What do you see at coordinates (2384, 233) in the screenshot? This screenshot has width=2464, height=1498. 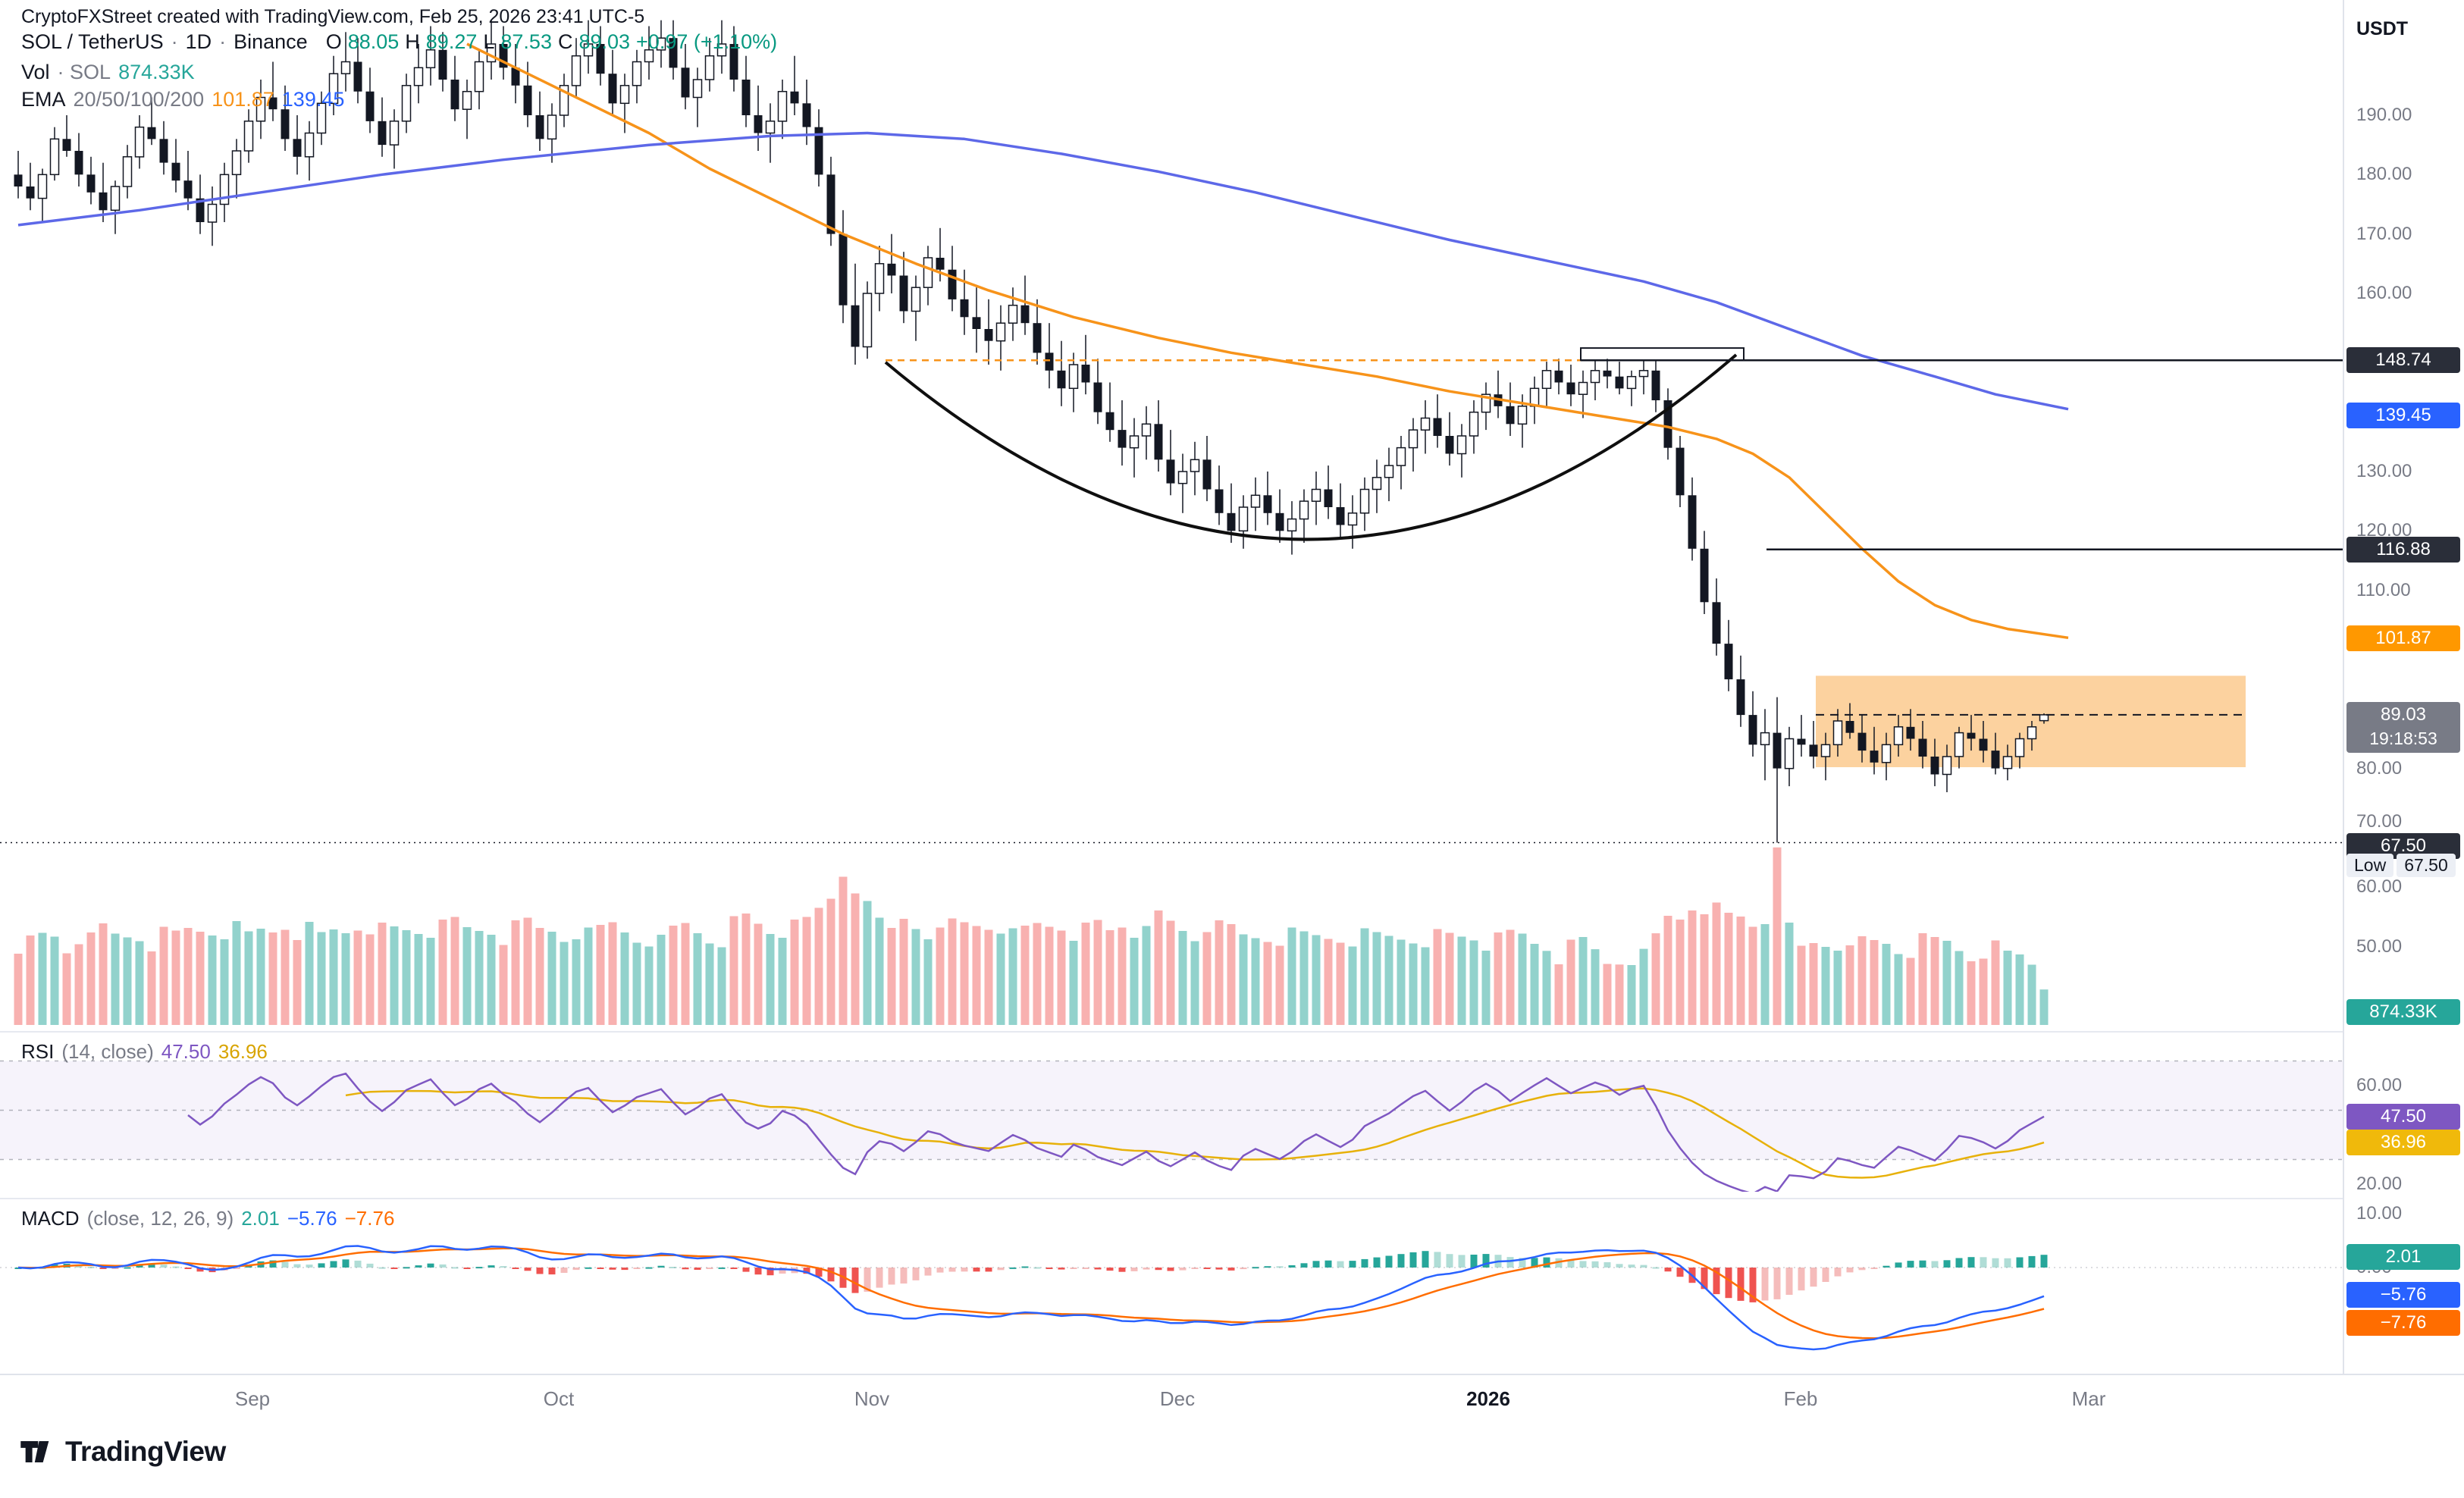 I see `price-axis-label: 170.00` at bounding box center [2384, 233].